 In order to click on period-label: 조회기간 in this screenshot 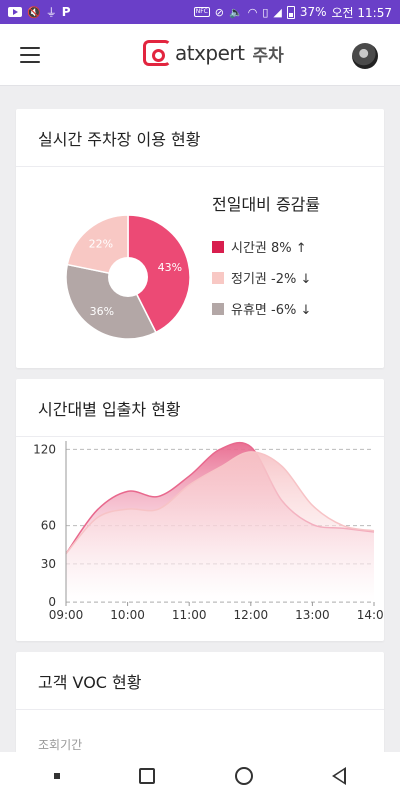, I will do `click(60, 745)`.